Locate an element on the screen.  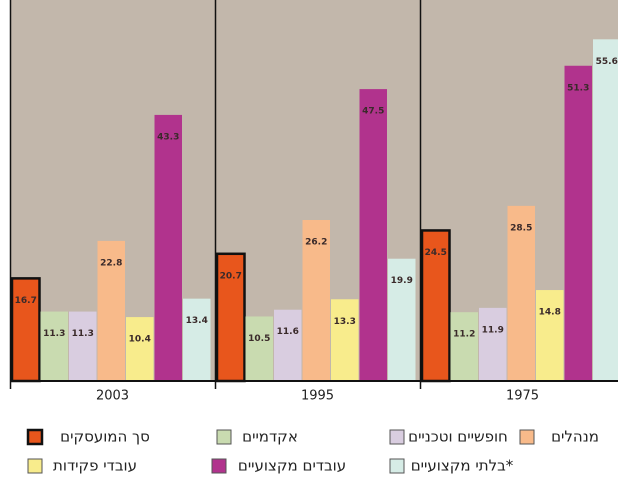
data-label: 55.6 is located at coordinates (607, 62).